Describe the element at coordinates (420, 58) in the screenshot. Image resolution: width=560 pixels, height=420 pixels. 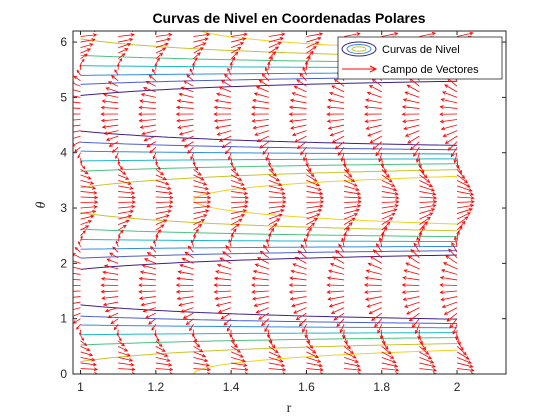
I see `legend: Curvas de Nivel Campo de Vectores` at that location.